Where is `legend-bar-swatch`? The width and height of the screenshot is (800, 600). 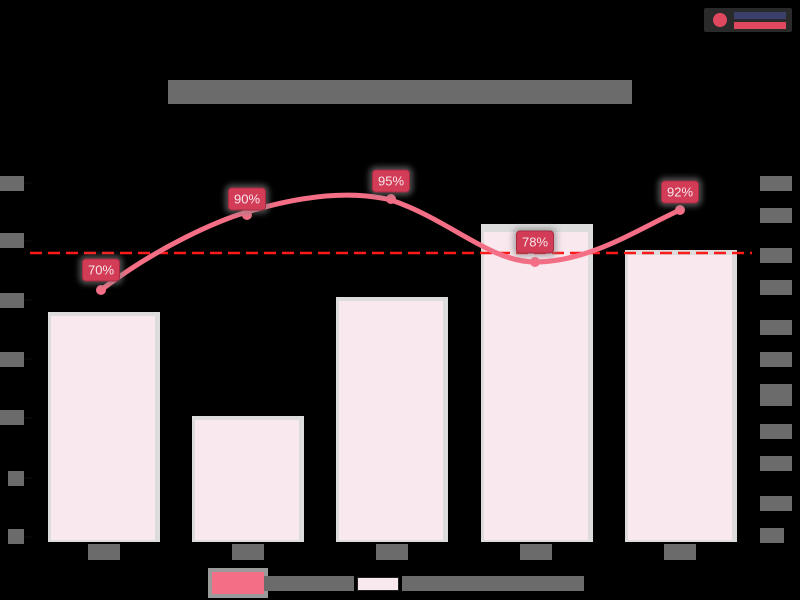
legend-bar-swatch is located at coordinates (378, 584).